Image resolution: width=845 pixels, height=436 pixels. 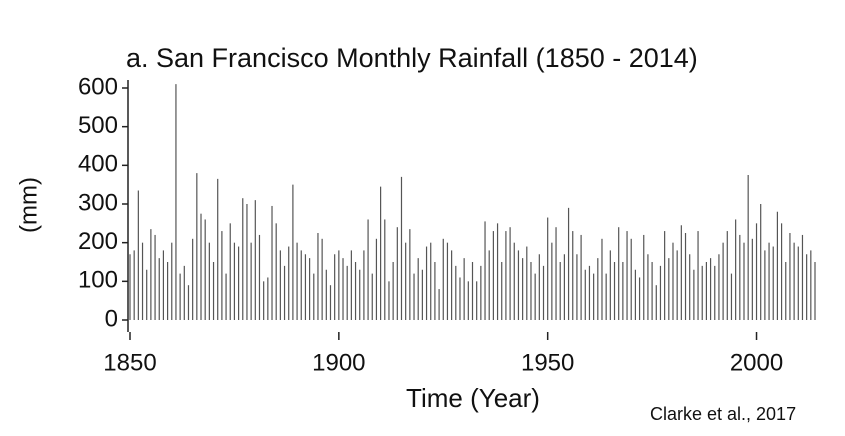 I want to click on x-axis-label: Time (Year), so click(x=473, y=398).